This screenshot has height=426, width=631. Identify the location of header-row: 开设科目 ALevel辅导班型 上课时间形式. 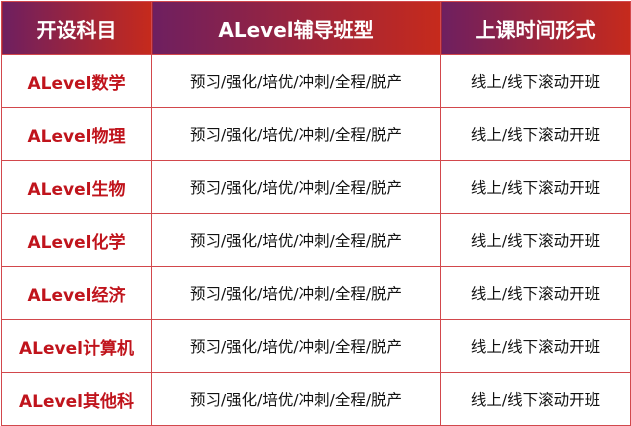
(316, 28).